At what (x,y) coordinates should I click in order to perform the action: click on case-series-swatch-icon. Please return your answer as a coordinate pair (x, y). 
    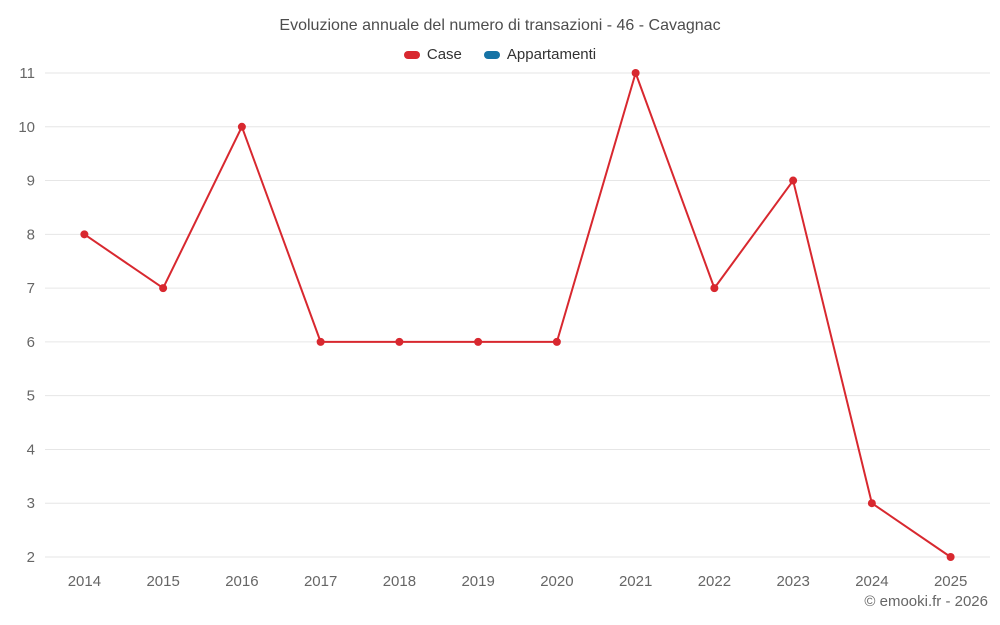
    Looking at the image, I should click on (411, 54).